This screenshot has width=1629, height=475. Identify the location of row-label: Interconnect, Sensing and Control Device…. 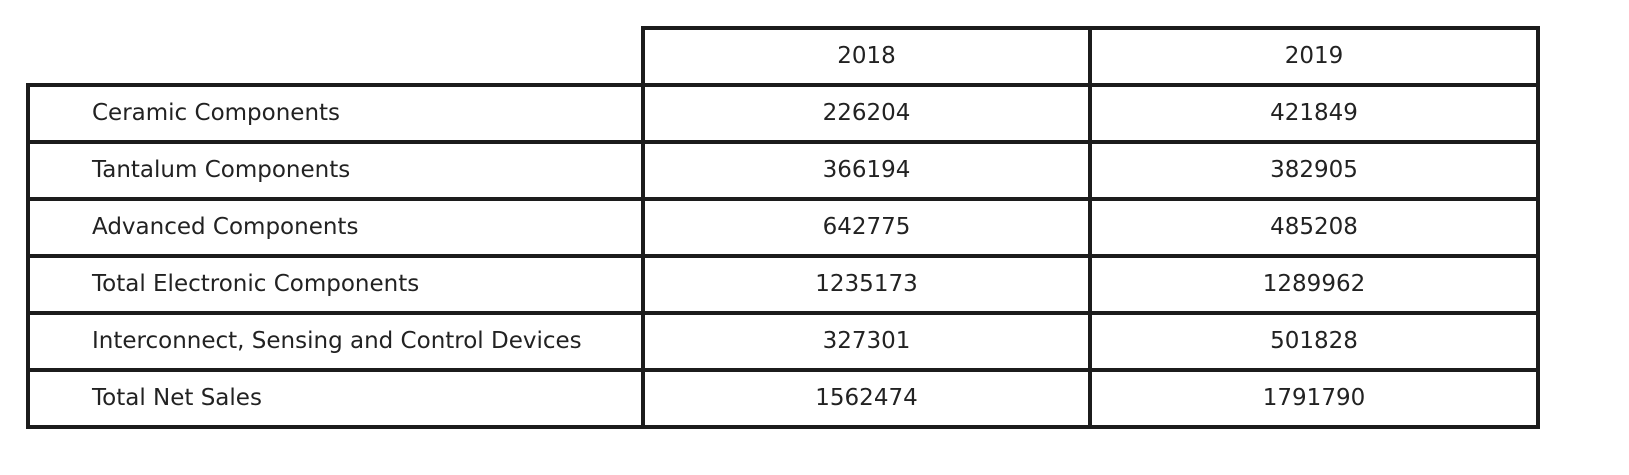
(335, 341).